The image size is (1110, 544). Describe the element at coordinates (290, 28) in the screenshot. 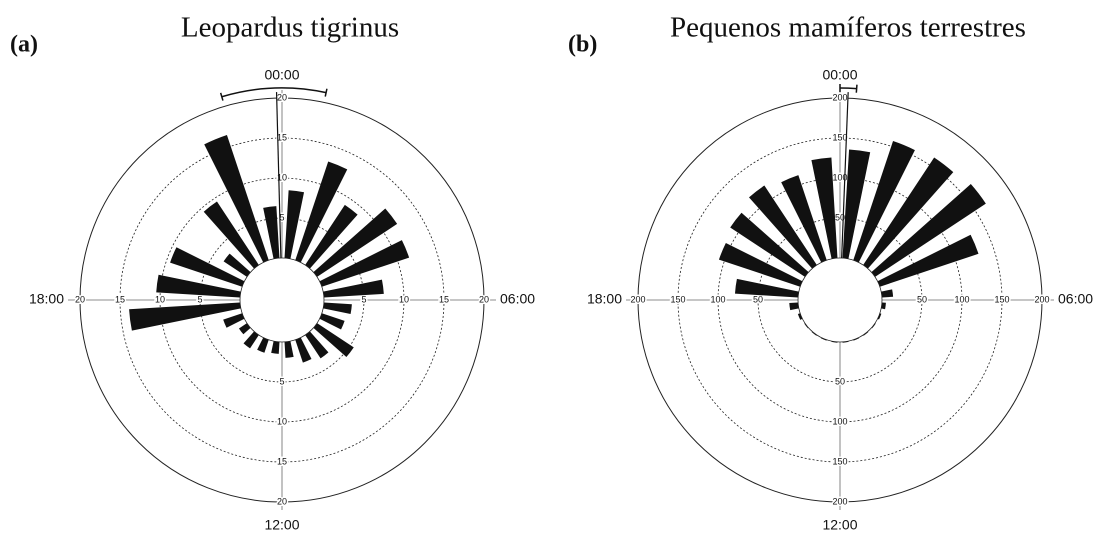

I see `chart-title: Leopardus tigrinus` at that location.